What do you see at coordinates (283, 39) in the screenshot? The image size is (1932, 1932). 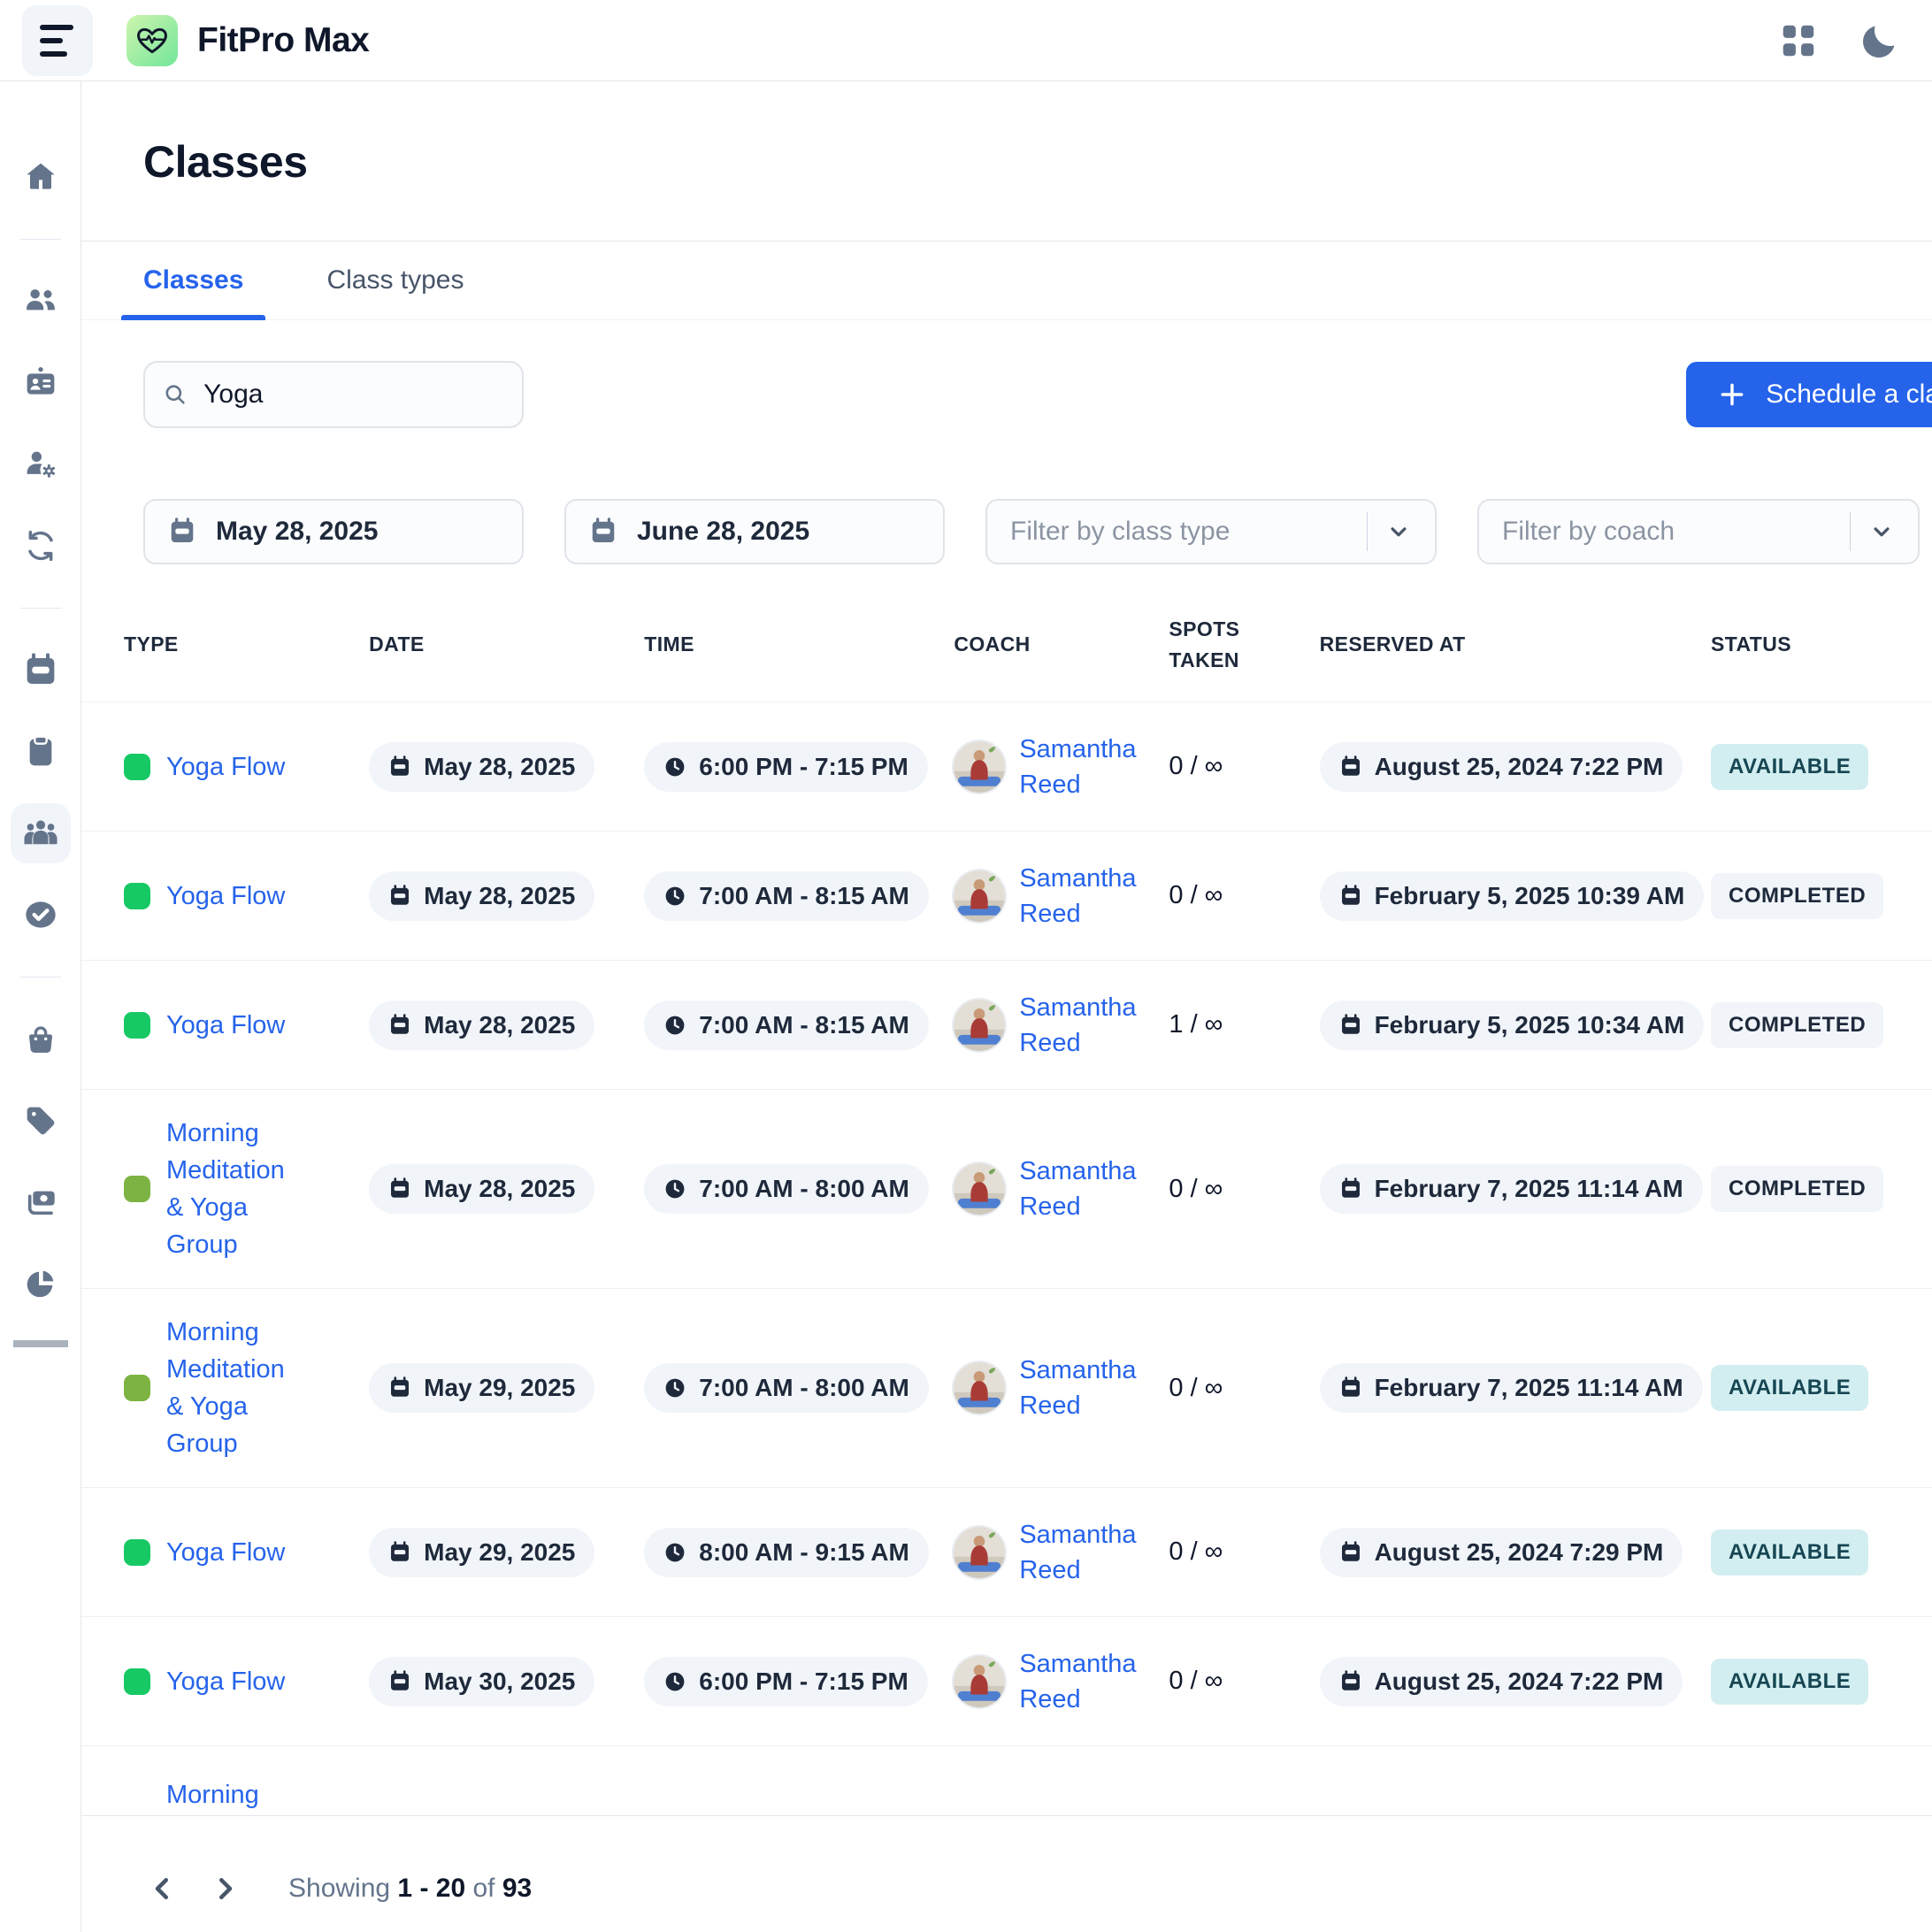 I see `app-title: FitPro Max` at bounding box center [283, 39].